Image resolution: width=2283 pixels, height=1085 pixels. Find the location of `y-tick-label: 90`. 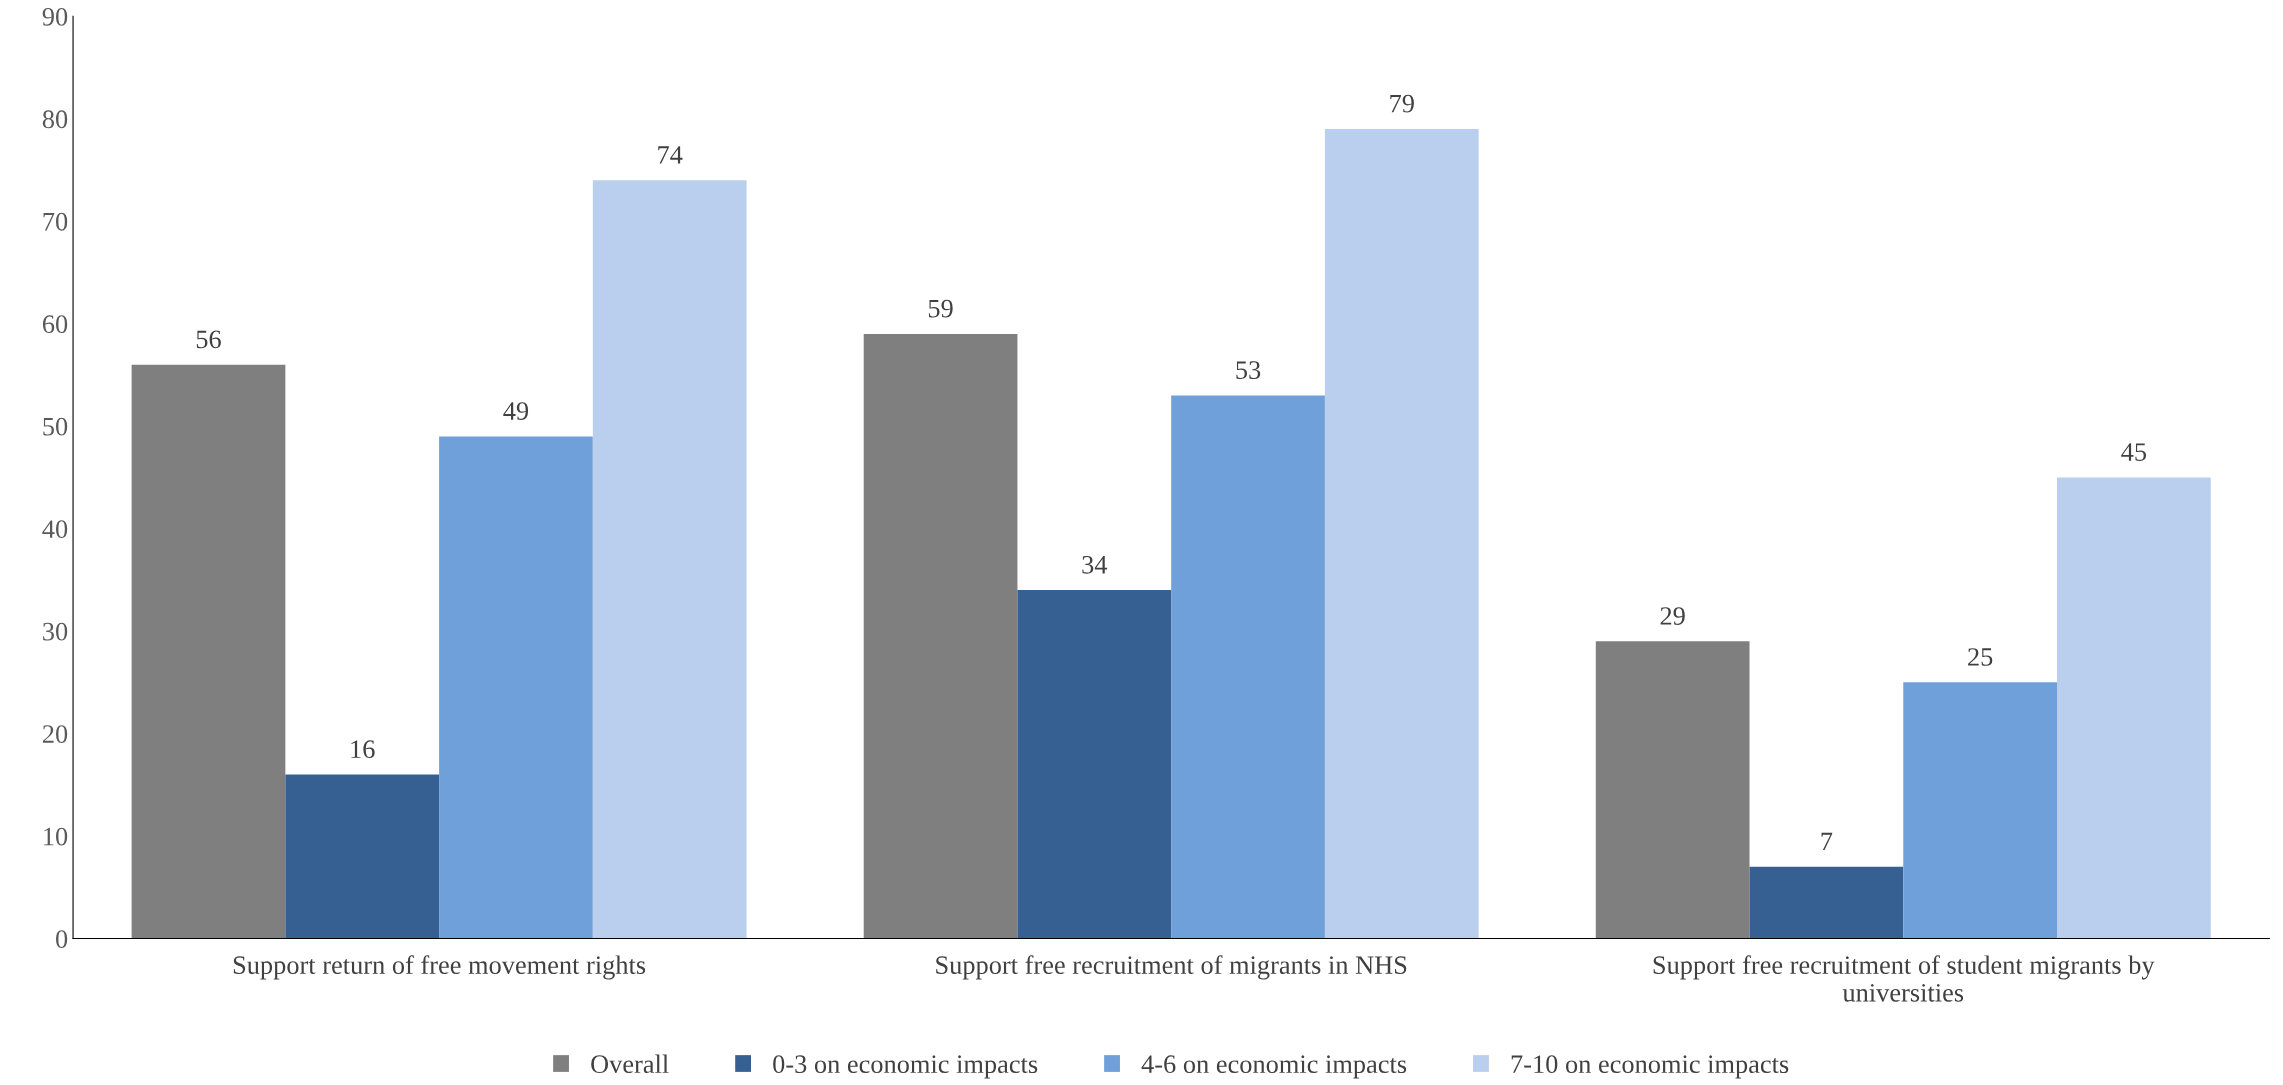

y-tick-label: 90 is located at coordinates (55, 16).